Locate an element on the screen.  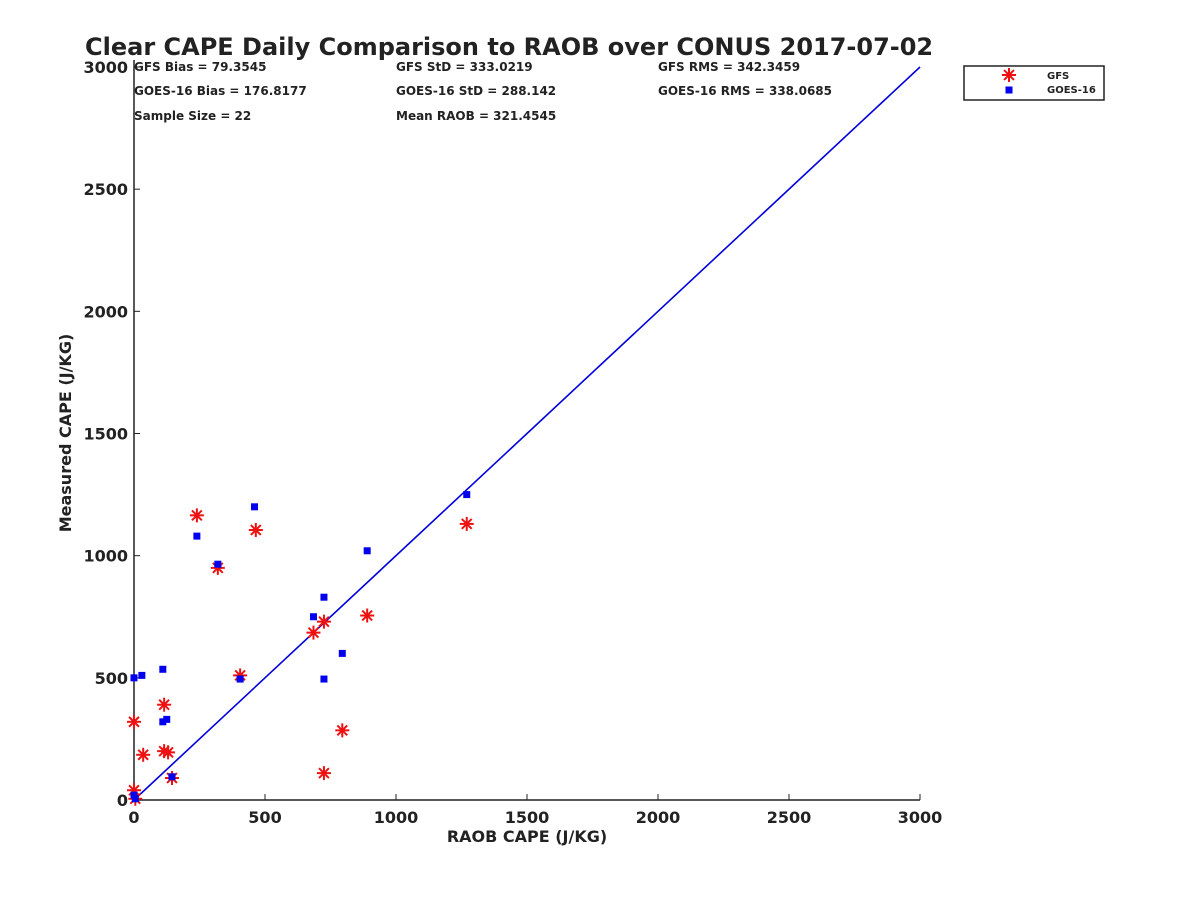
x-tick-label-6: 3000 is located at coordinates (920, 817).